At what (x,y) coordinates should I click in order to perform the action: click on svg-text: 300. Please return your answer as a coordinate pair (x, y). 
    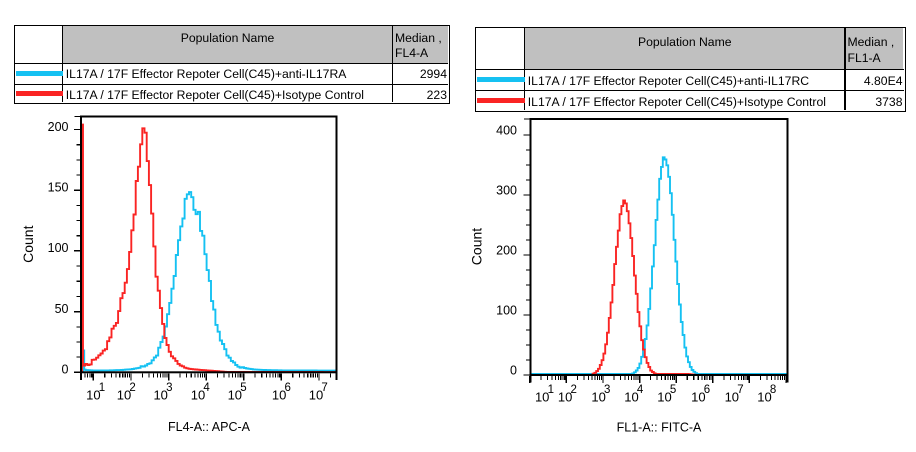
    Looking at the image, I should click on (506, 190).